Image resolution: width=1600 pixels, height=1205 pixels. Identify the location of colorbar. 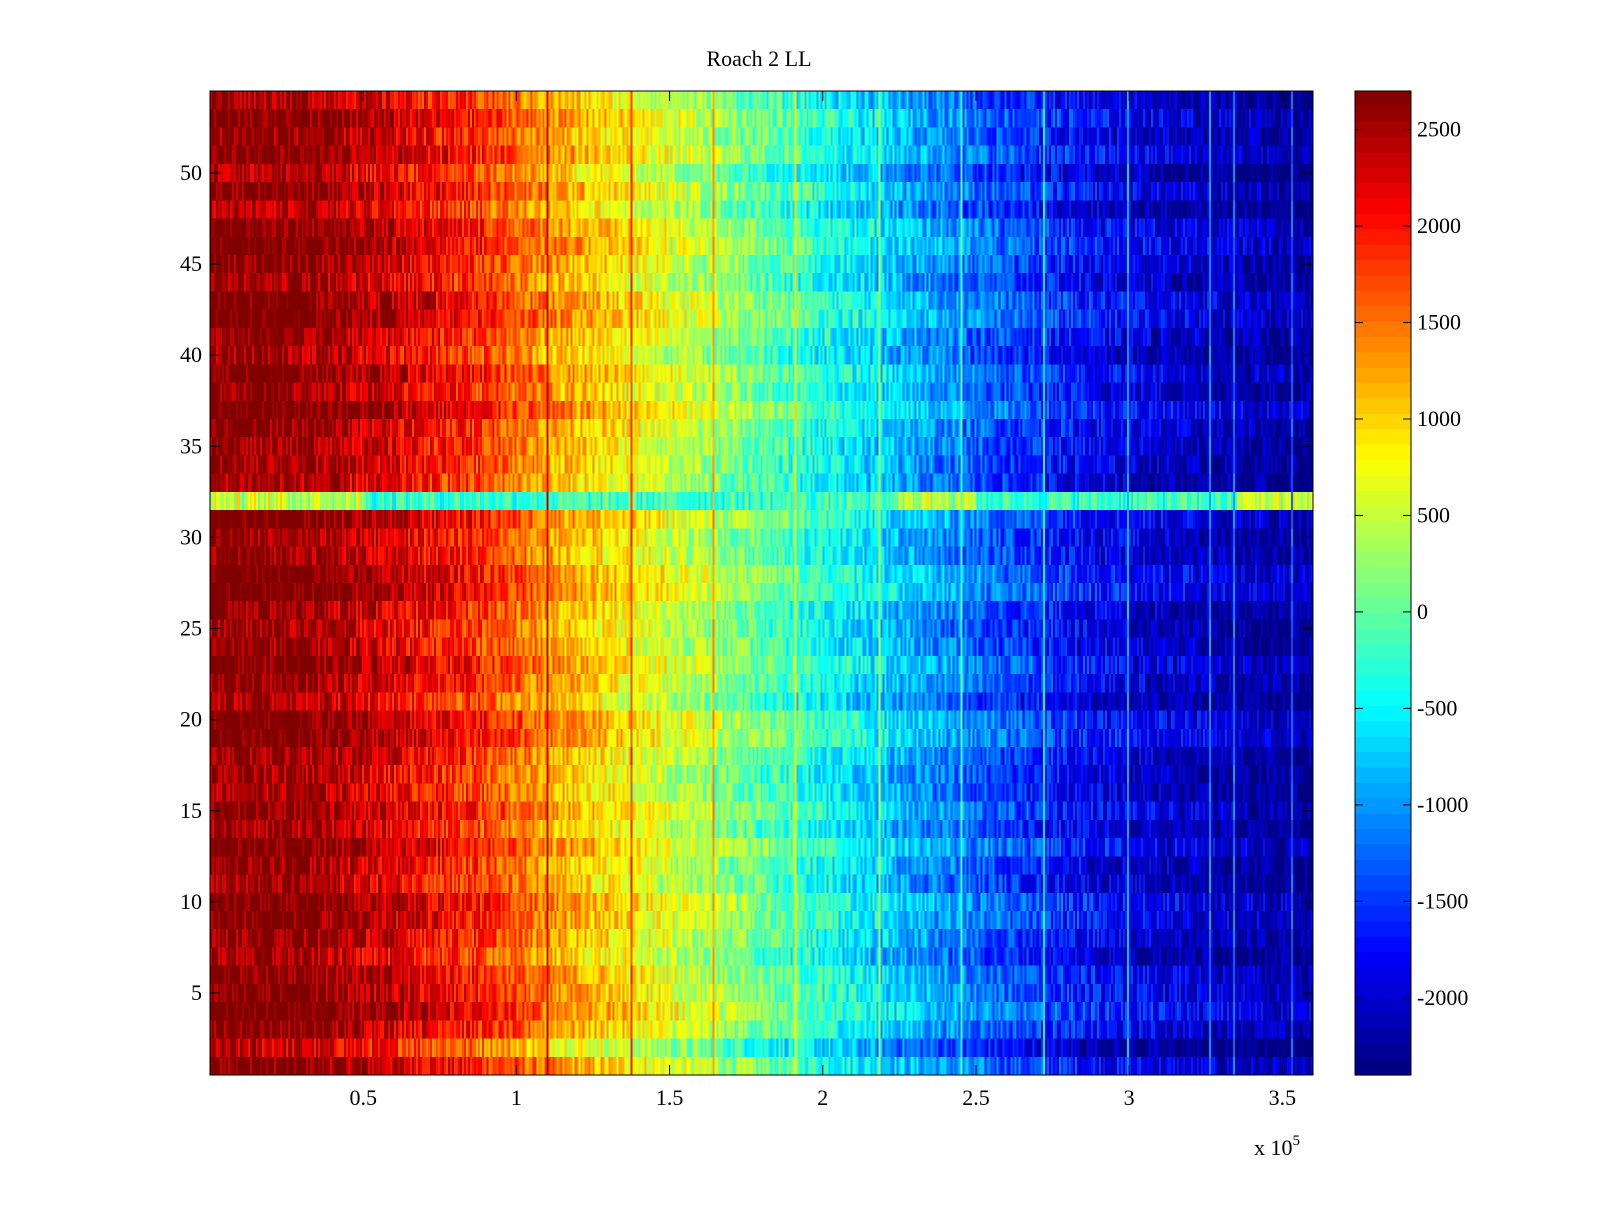
(1383, 583).